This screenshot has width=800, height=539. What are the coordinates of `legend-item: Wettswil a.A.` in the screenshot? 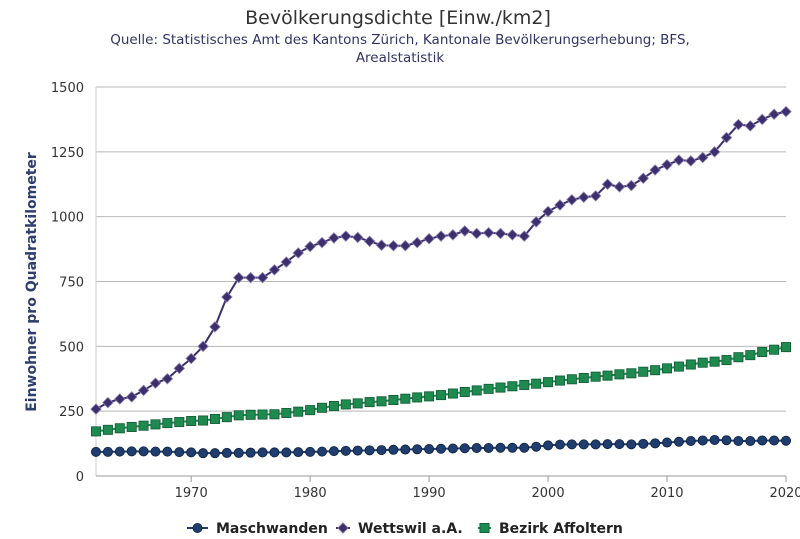 It's located at (399, 529).